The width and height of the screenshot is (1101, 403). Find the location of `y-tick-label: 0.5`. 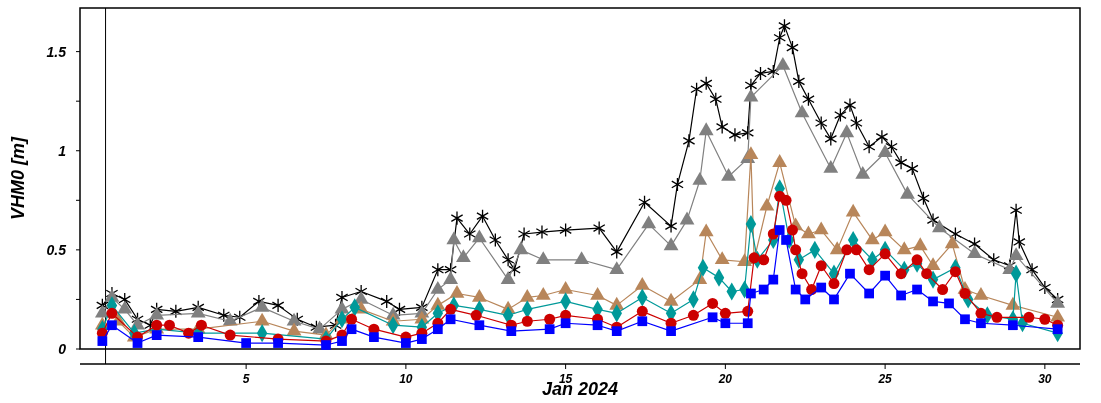

y-tick-label: 0.5 is located at coordinates (56, 249).